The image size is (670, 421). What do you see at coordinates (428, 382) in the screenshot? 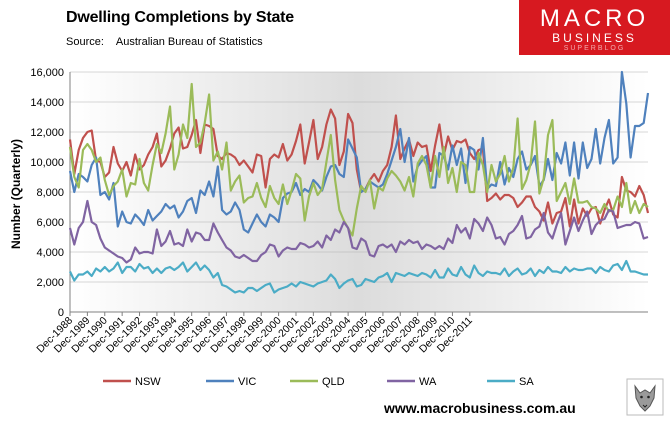
I see `legend-label-wa: WA` at bounding box center [428, 382].